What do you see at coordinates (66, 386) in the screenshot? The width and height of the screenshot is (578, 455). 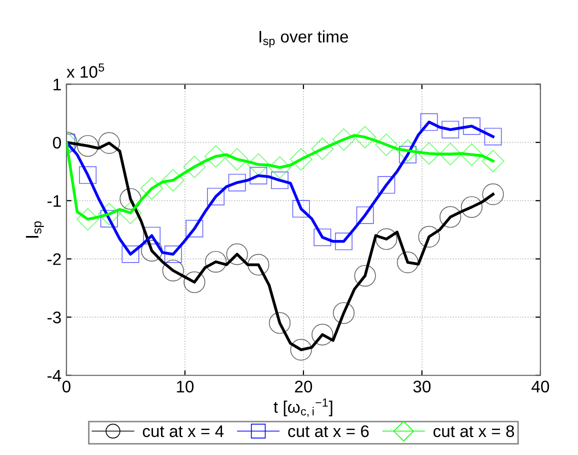 I see `x-tick-label: 0` at bounding box center [66, 386].